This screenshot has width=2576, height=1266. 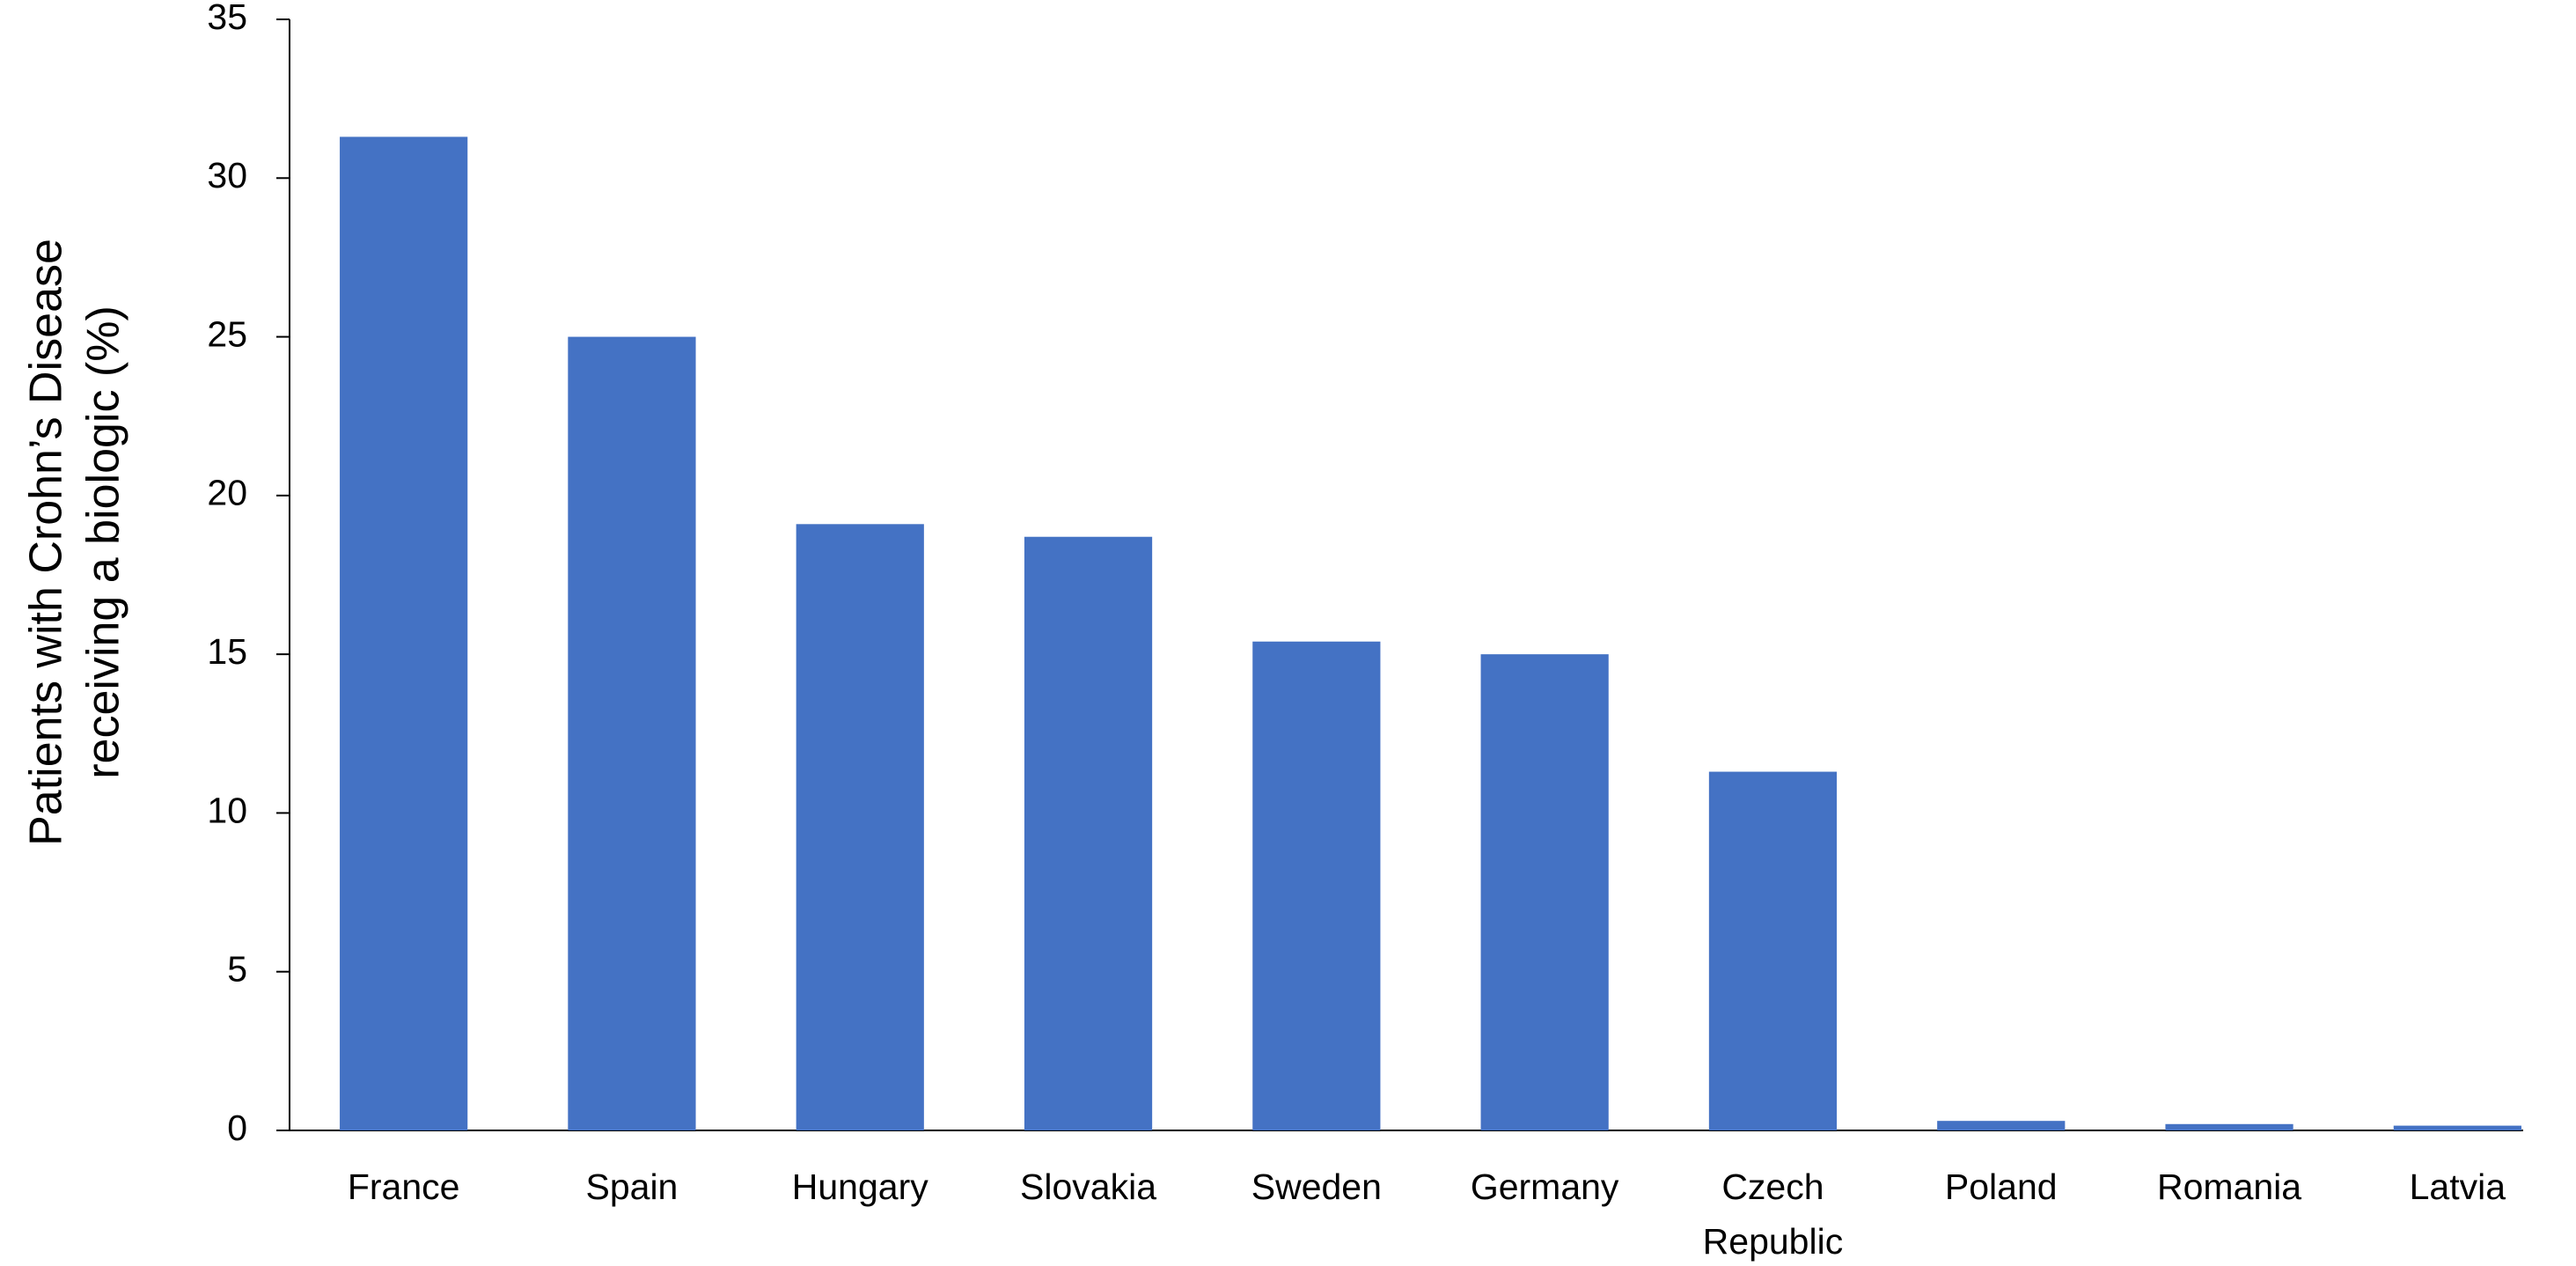 I want to click on y-tick-label: 20, so click(x=227, y=493).